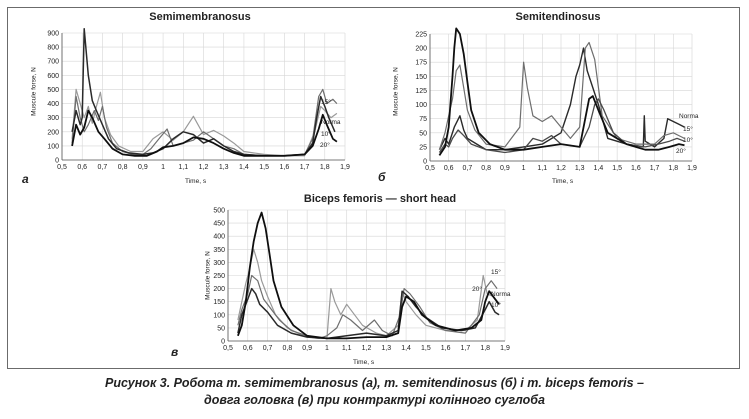 The image size is (749, 419). Describe the element at coordinates (380, 199) in the screenshot. I see `panel-c-title: Biceps femoris — short head` at that location.